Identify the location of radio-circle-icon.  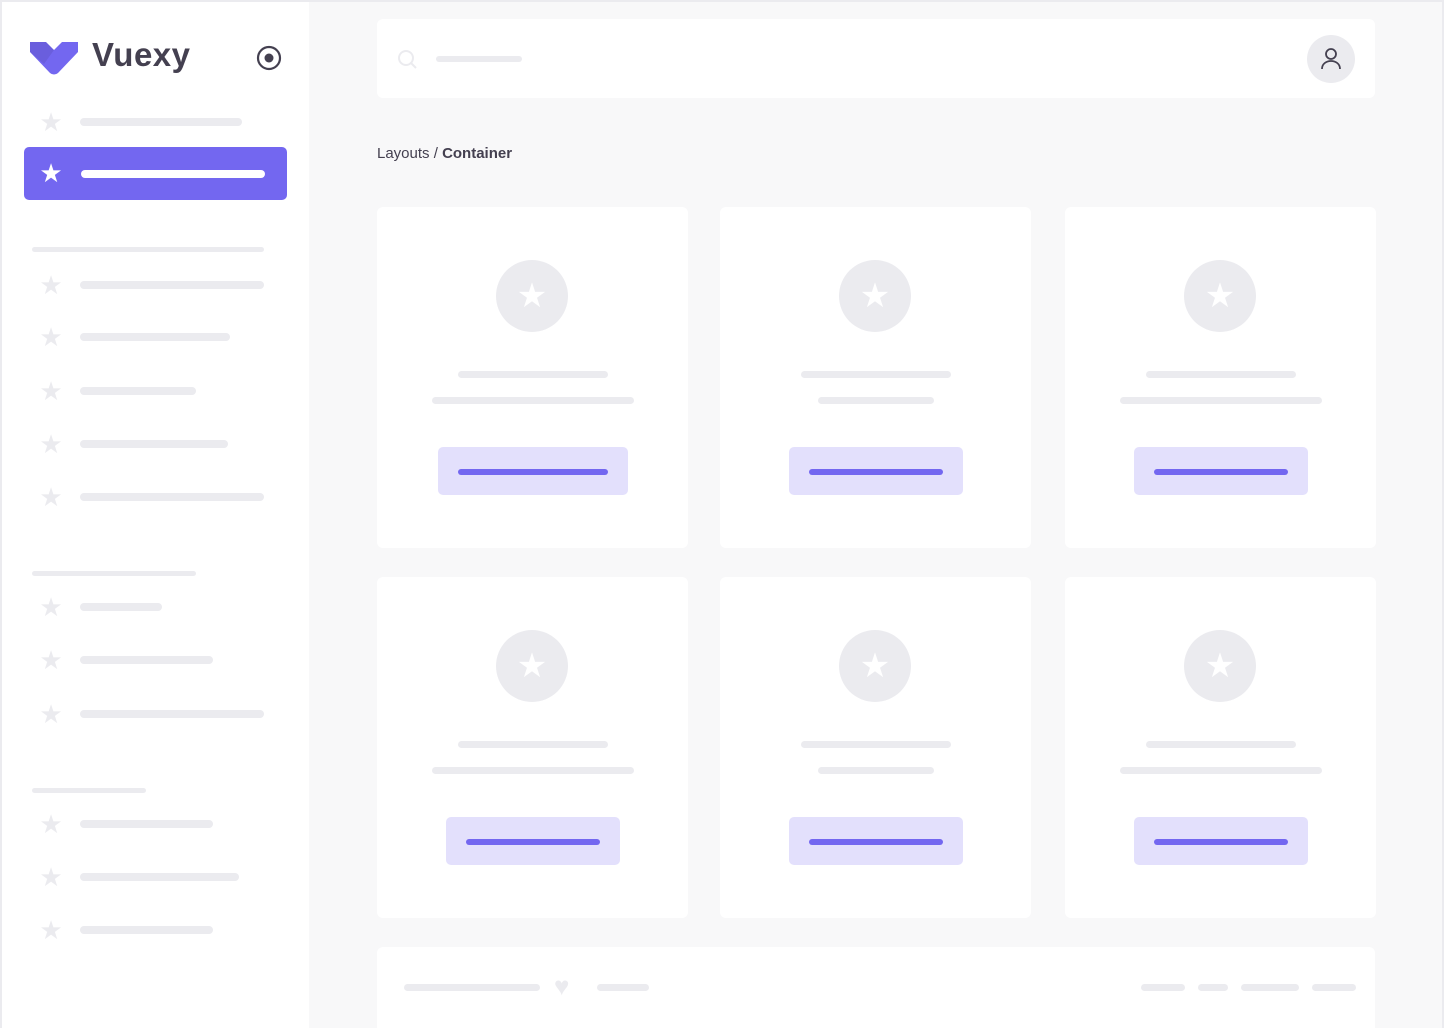
(269, 58).